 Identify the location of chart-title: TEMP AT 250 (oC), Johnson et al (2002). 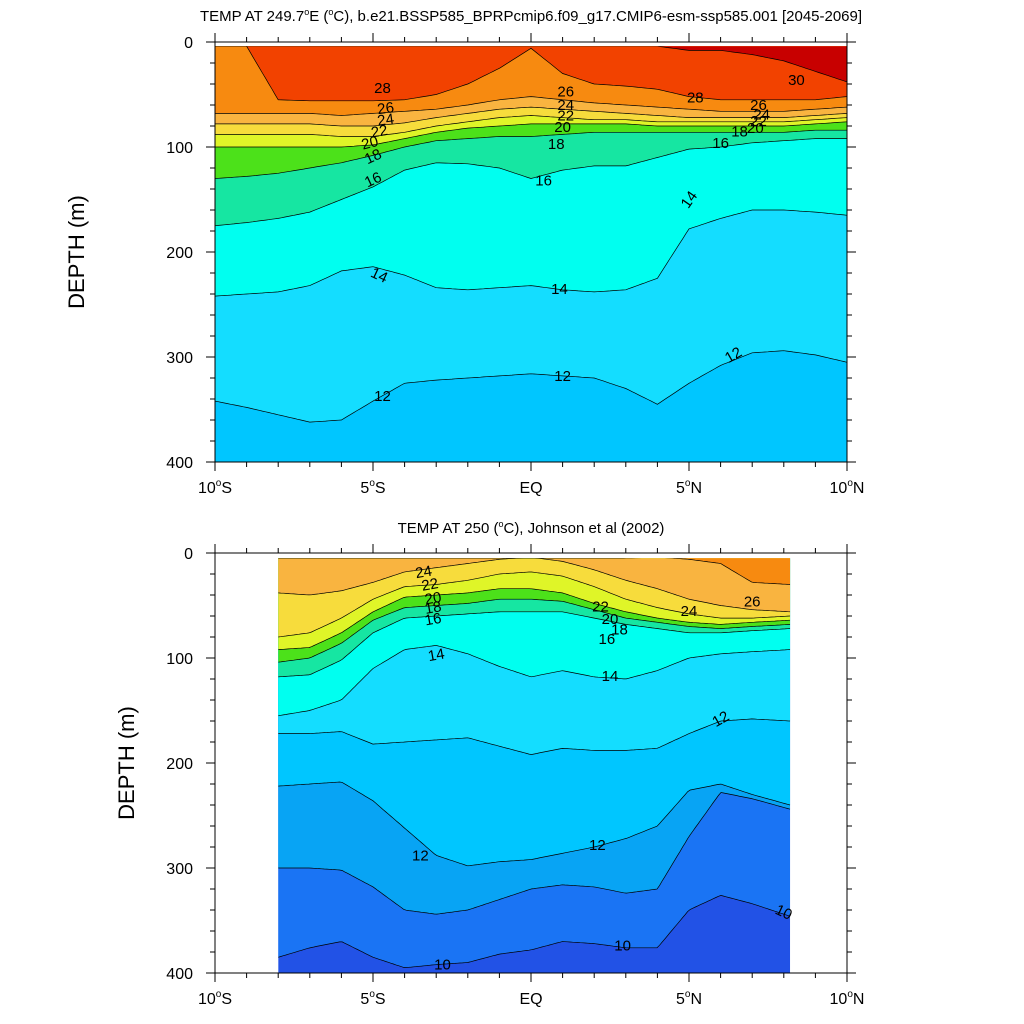
(531, 528).